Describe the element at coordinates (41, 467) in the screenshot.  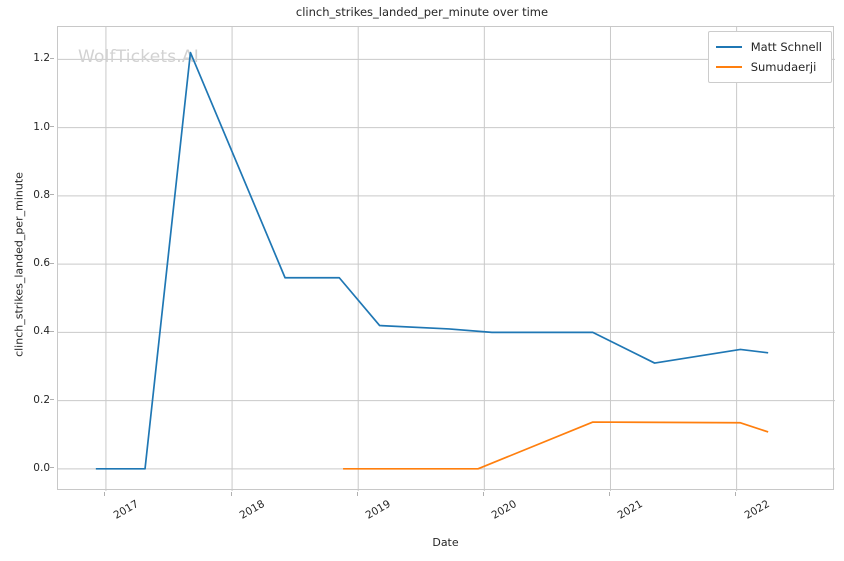
I see `y-tick-label: 0.0` at that location.